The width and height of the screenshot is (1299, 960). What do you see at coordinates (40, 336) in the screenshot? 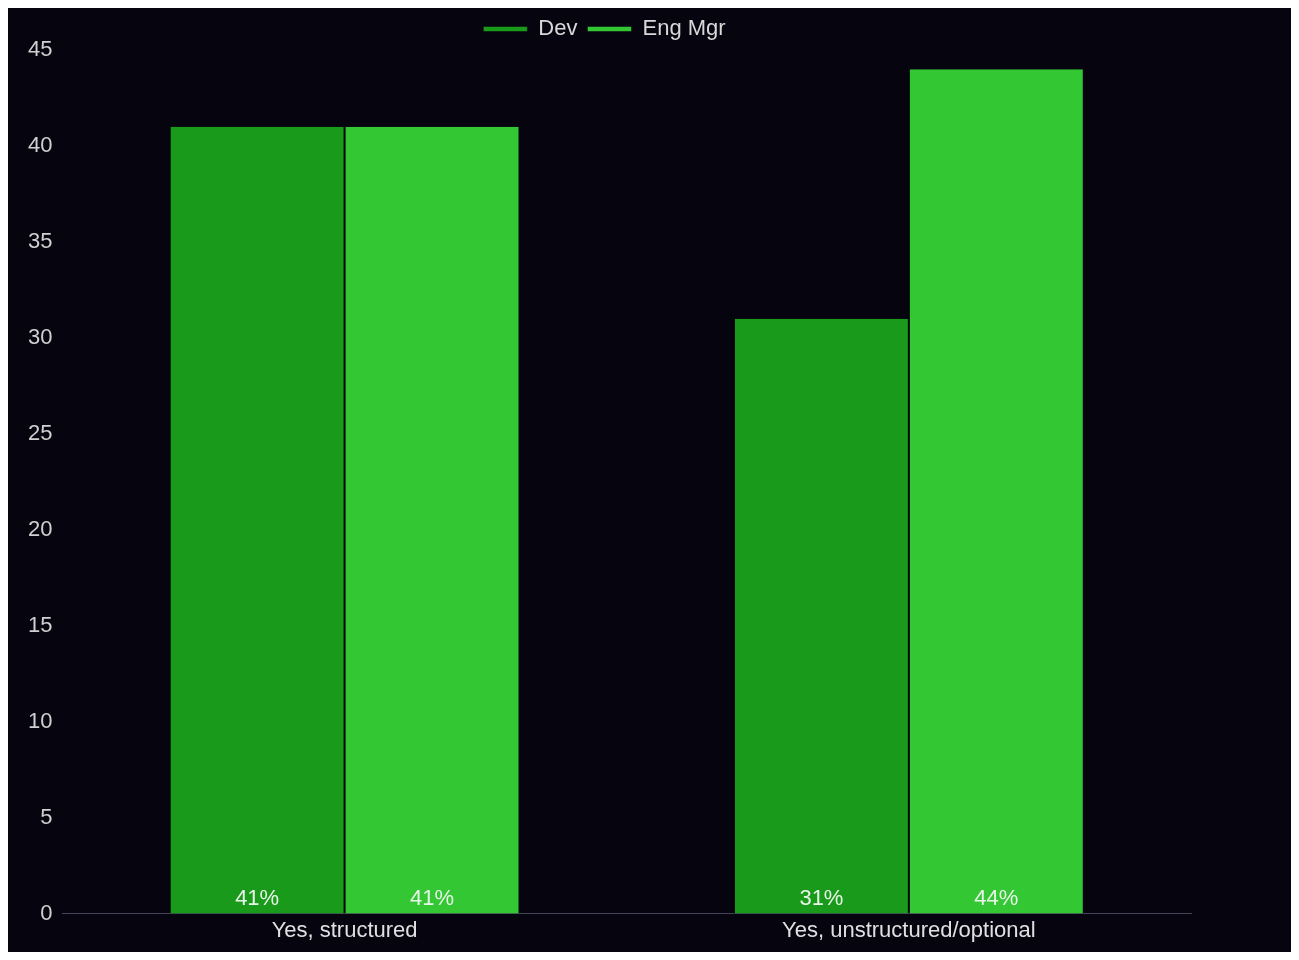
I see `y-tick-label: 30` at bounding box center [40, 336].